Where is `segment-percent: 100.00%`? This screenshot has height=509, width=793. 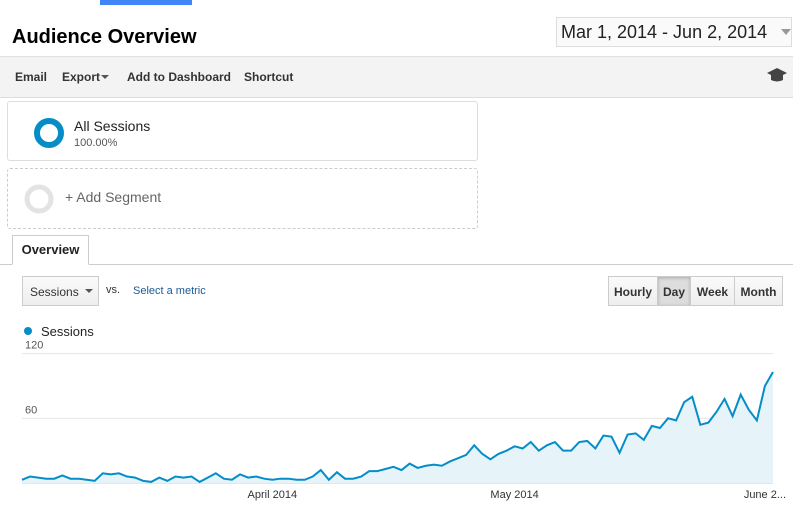
segment-percent: 100.00% is located at coordinates (96, 143).